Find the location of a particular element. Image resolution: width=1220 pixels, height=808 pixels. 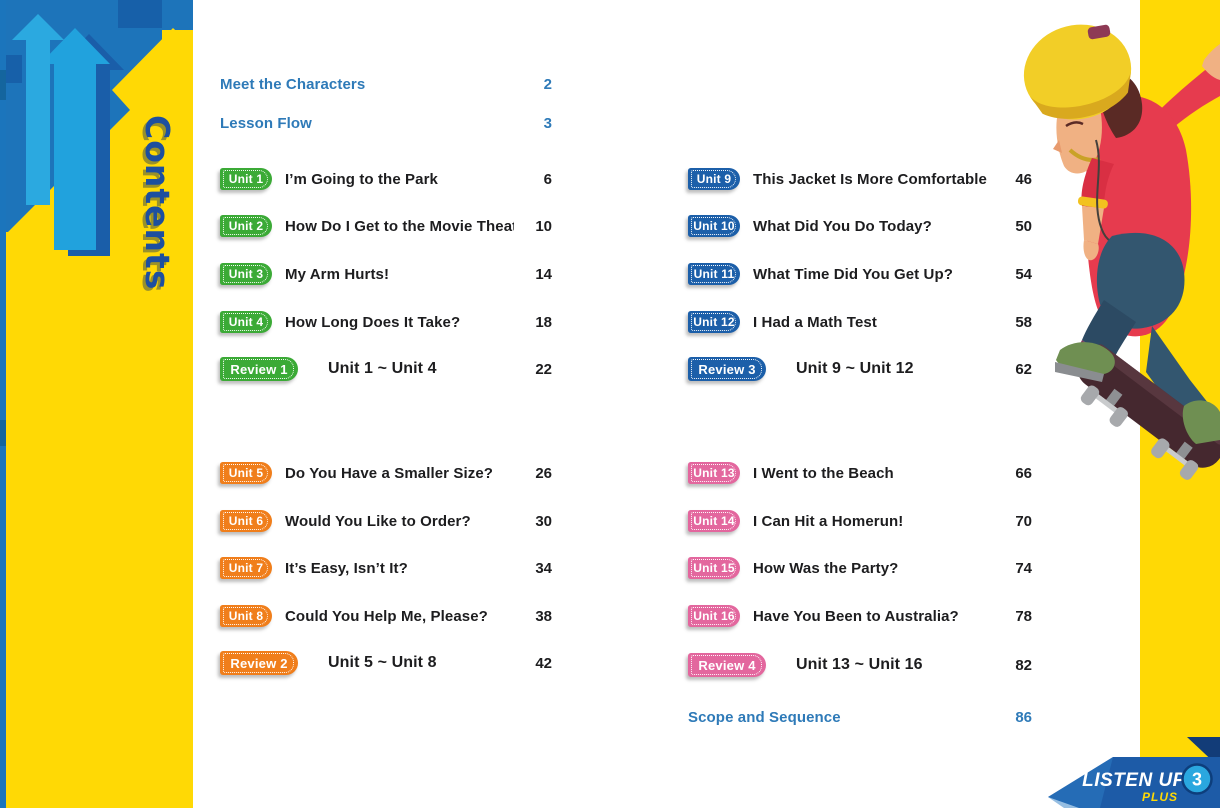

page-number: 18 is located at coordinates (543, 322).